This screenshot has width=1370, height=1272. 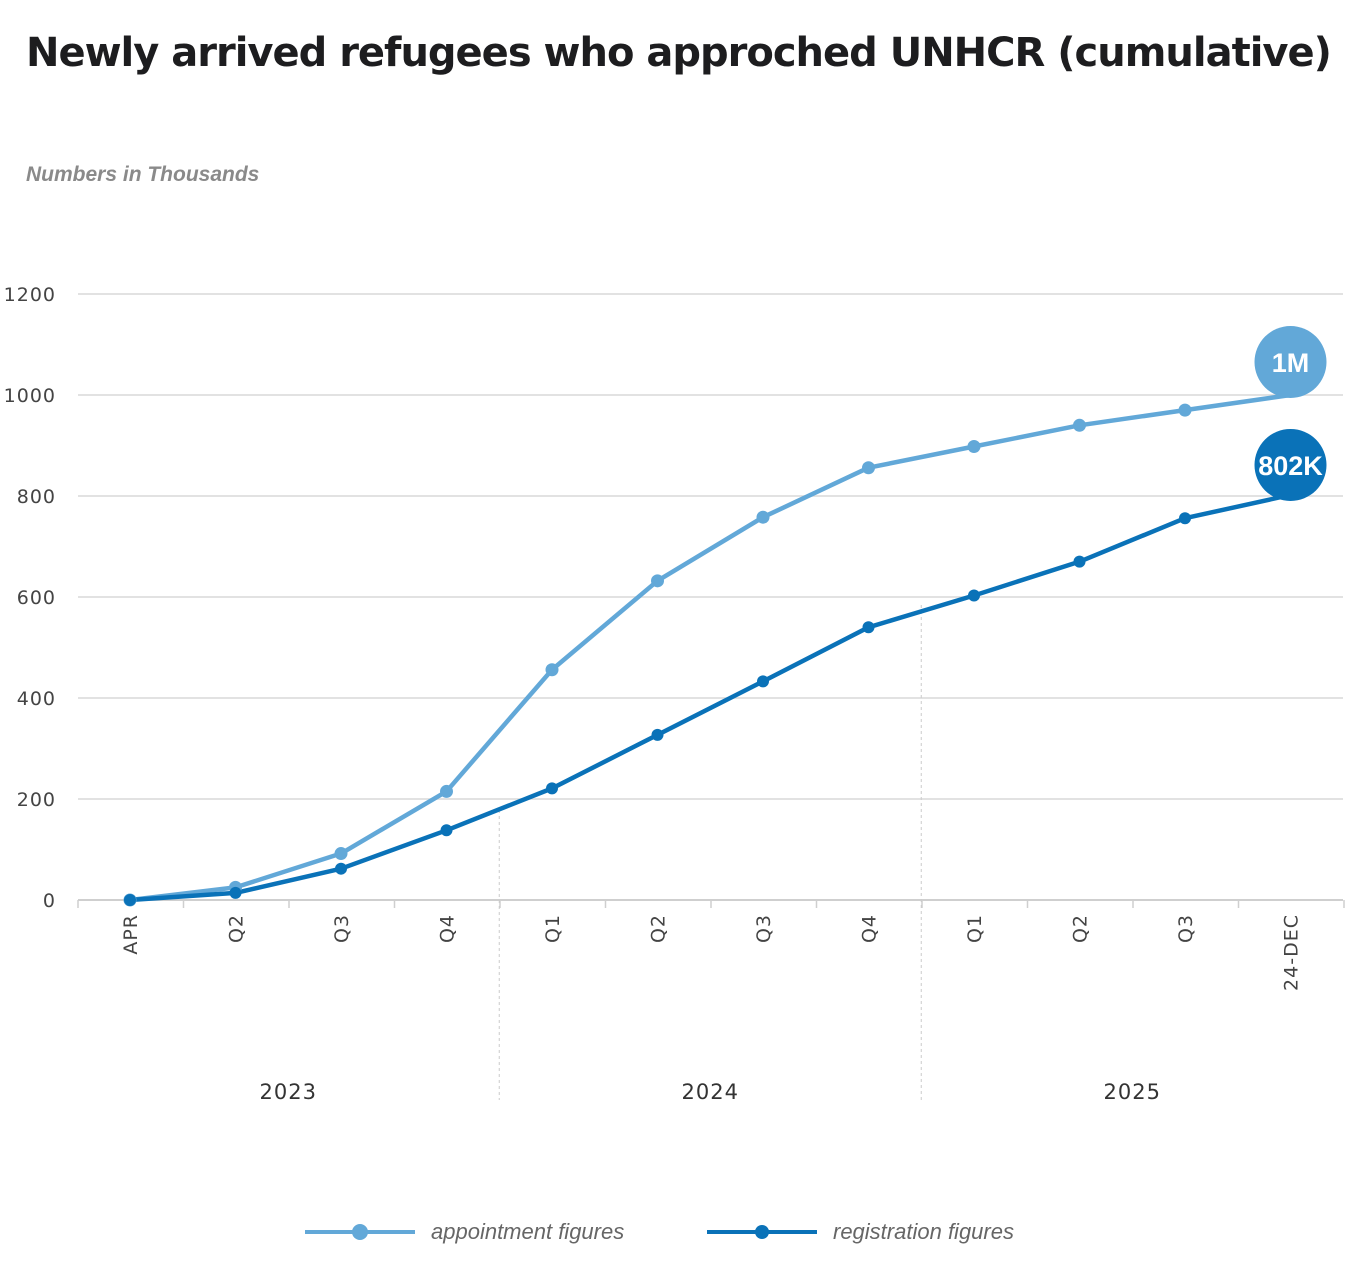 I want to click on year-label-2023: 2023, so click(x=288, y=1092).